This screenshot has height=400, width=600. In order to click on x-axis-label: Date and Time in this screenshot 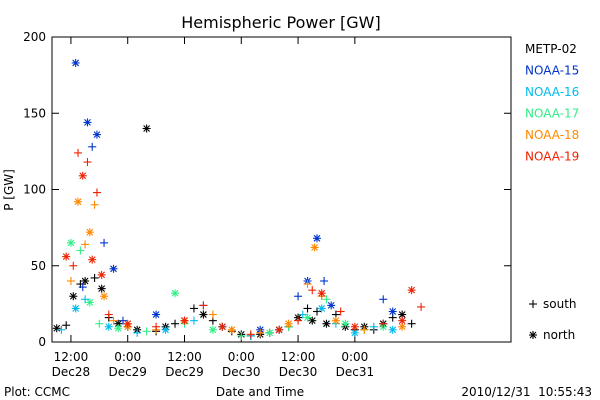, I will do `click(260, 392)`.